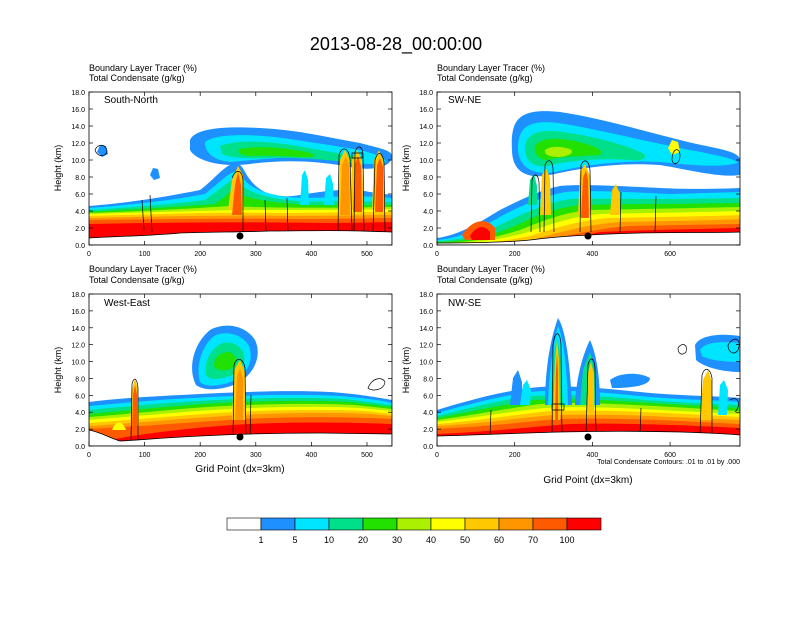  I want to click on colorbar: 1 5 10 20 30 40 50 60 70 100, so click(414, 531).